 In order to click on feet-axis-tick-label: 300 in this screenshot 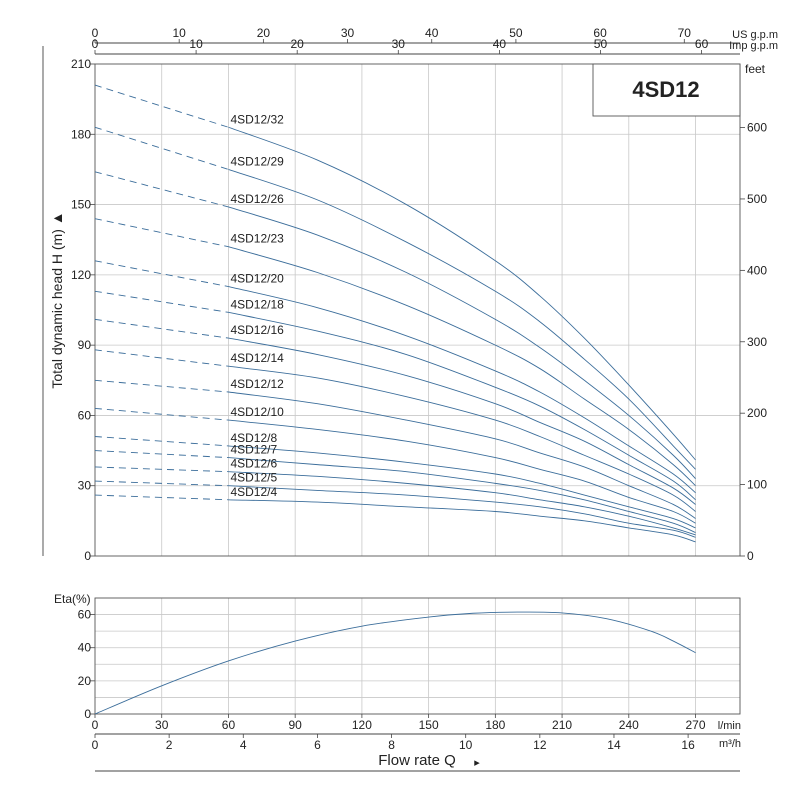, I will do `click(757, 342)`.